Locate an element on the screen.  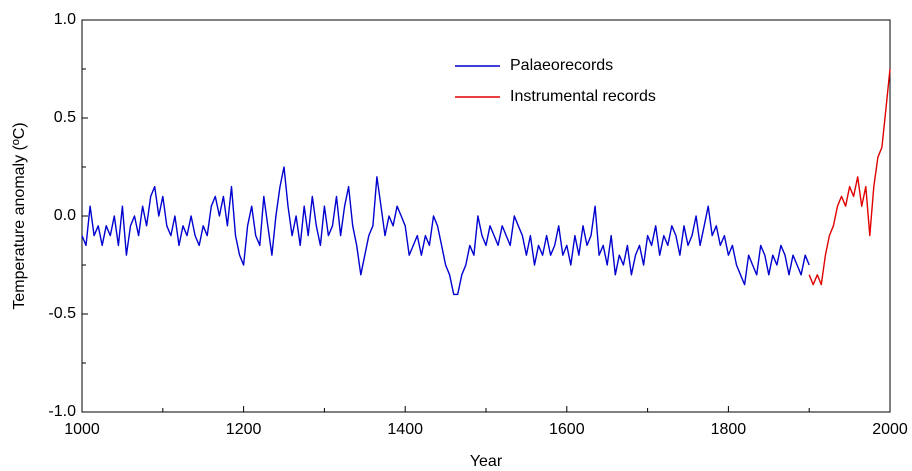
x-tick-label: 1000 is located at coordinates (82, 429).